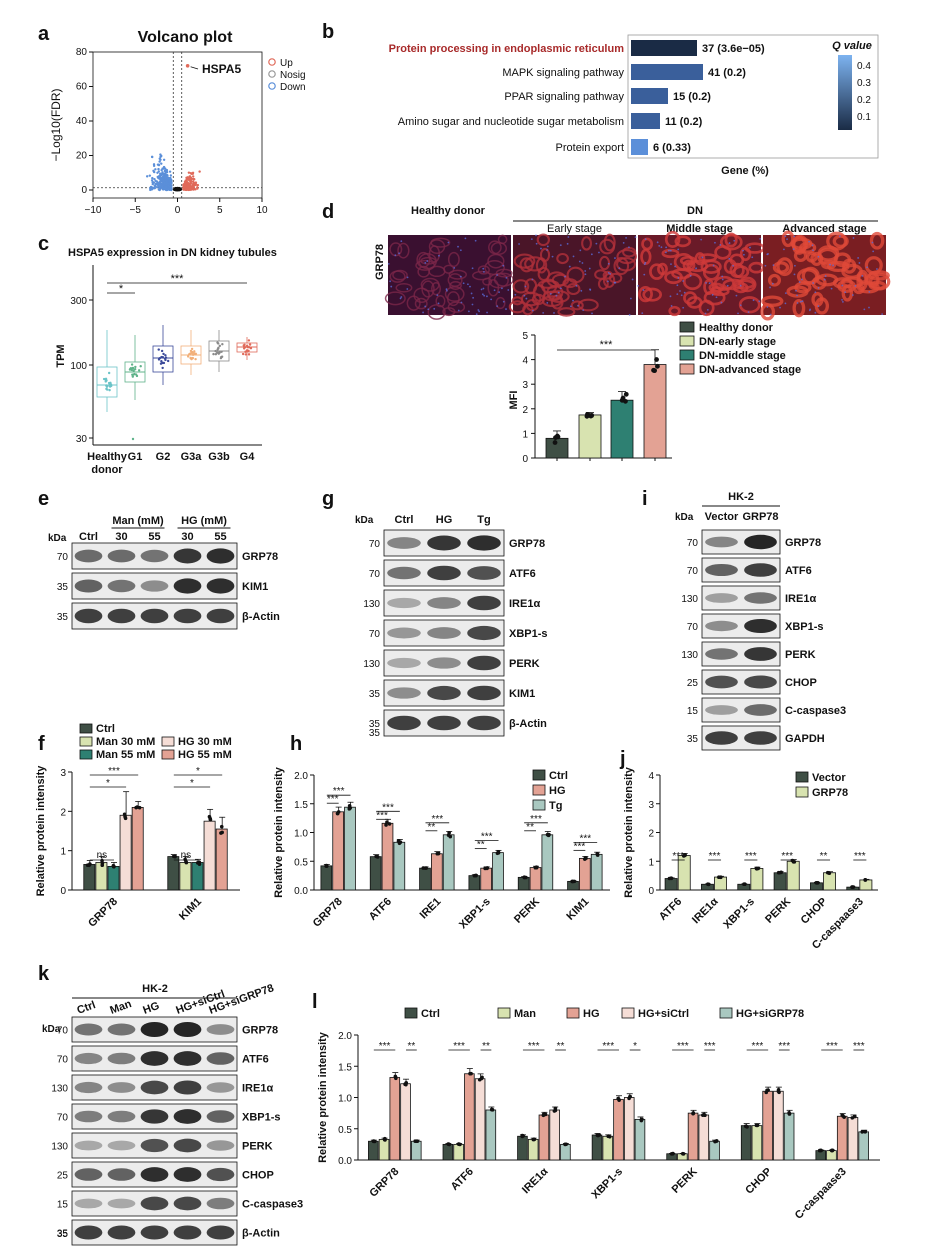  Describe the element at coordinates (185, 37) in the screenshot. I see `volcano-title: Volcano plot` at that location.